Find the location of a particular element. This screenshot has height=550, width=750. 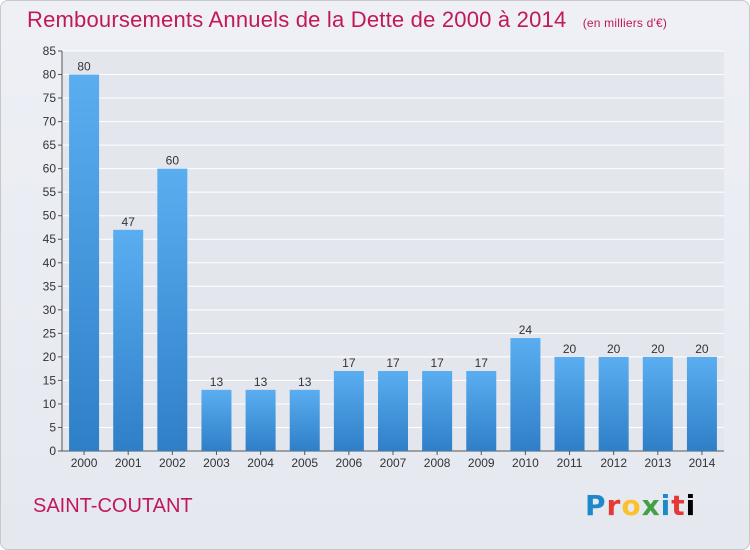

x-tick-label: 2001 is located at coordinates (128, 463).